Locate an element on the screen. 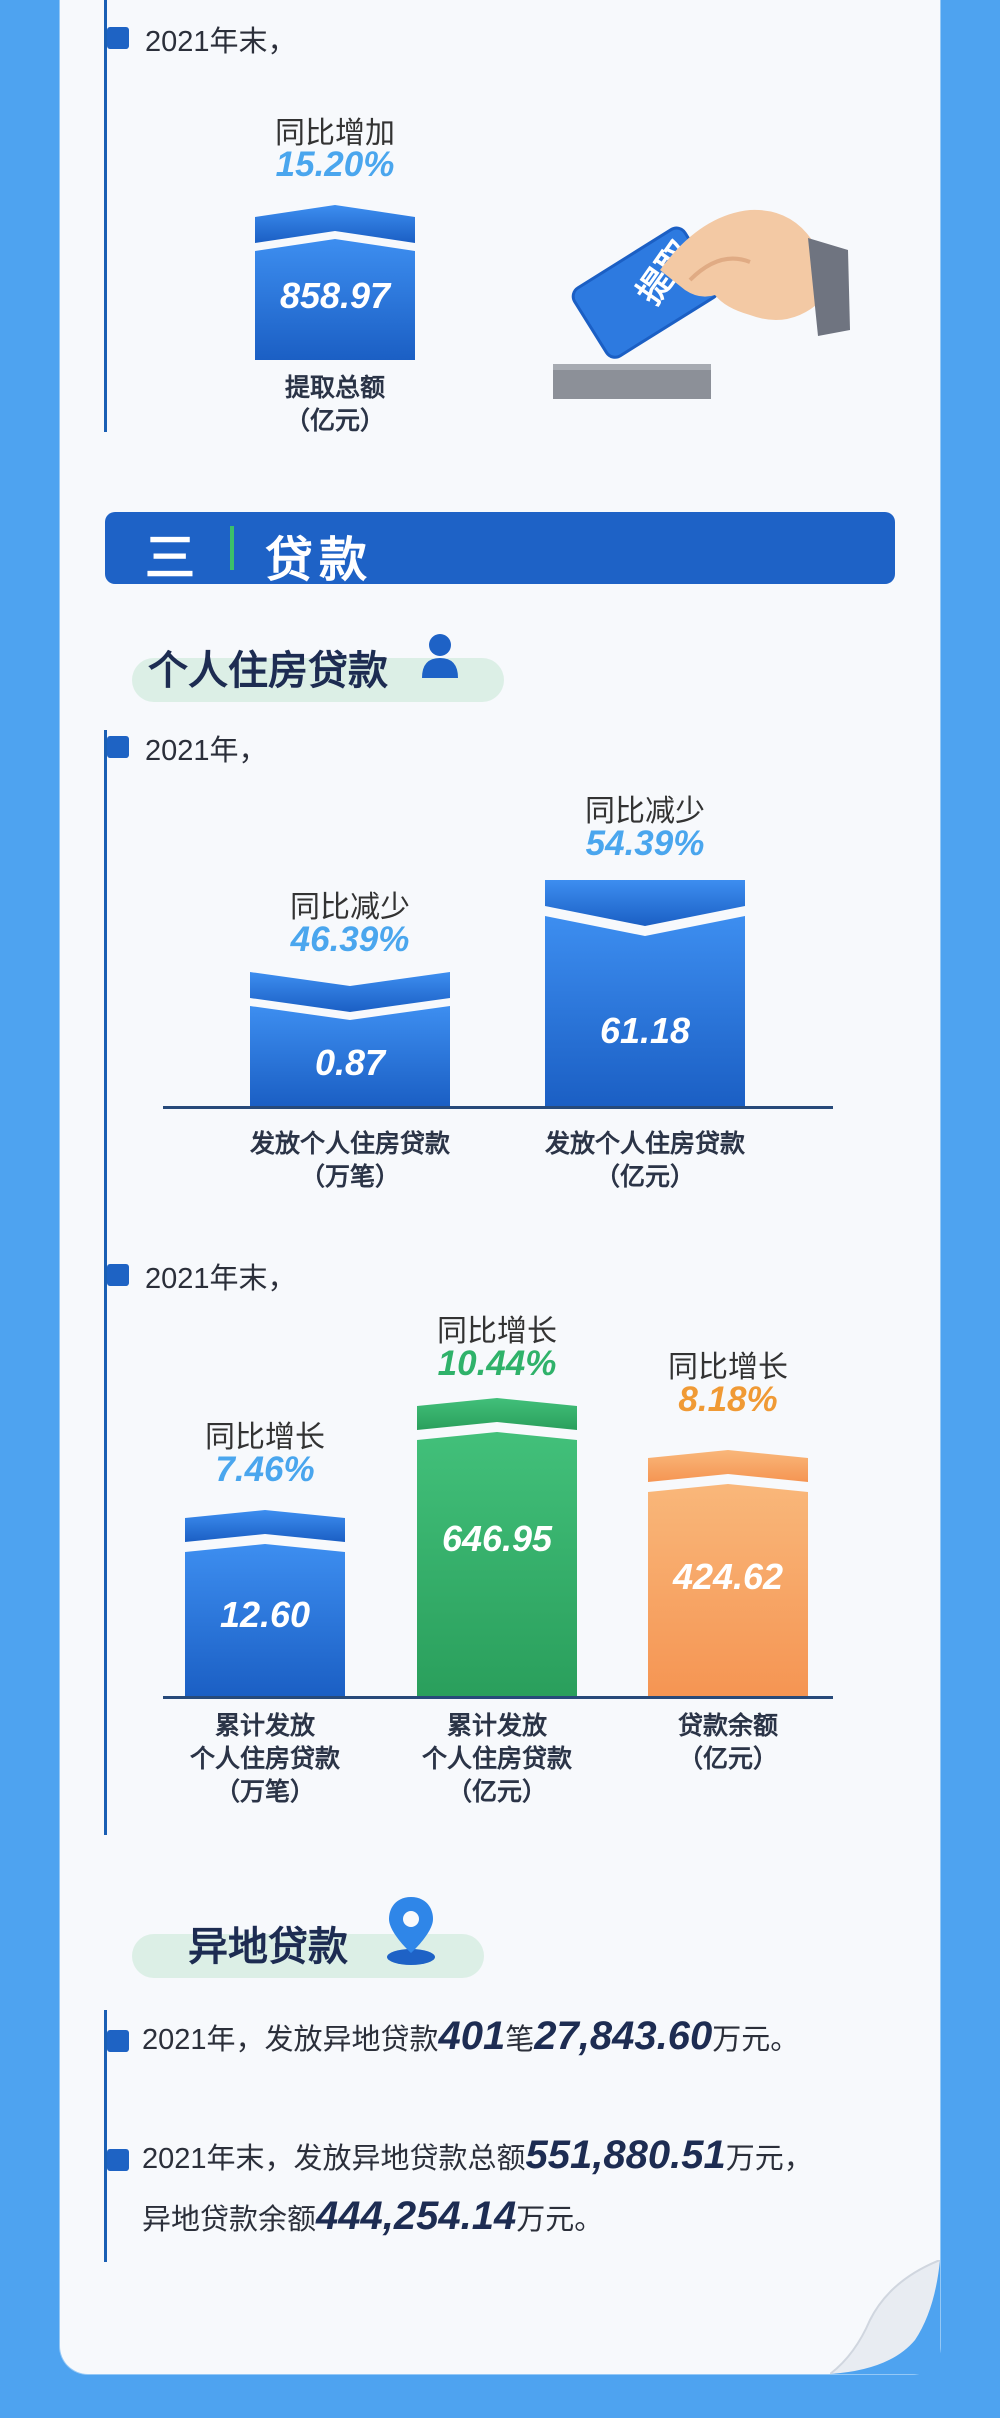 The height and width of the screenshot is (2418, 1000). bar-caption: 提取总额 （亿元） is located at coordinates (334, 404).